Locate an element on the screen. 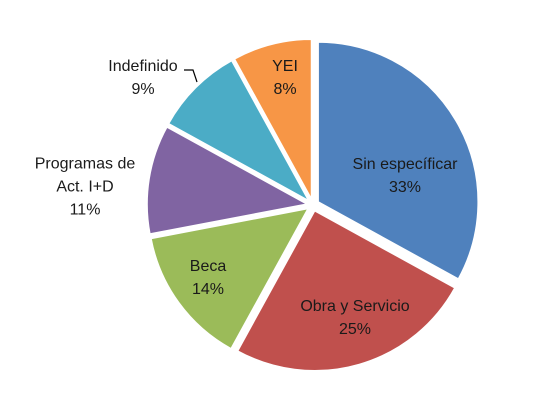 The image size is (553, 408). slice-label: Programas de Act. I+D 11% is located at coordinates (85, 187).